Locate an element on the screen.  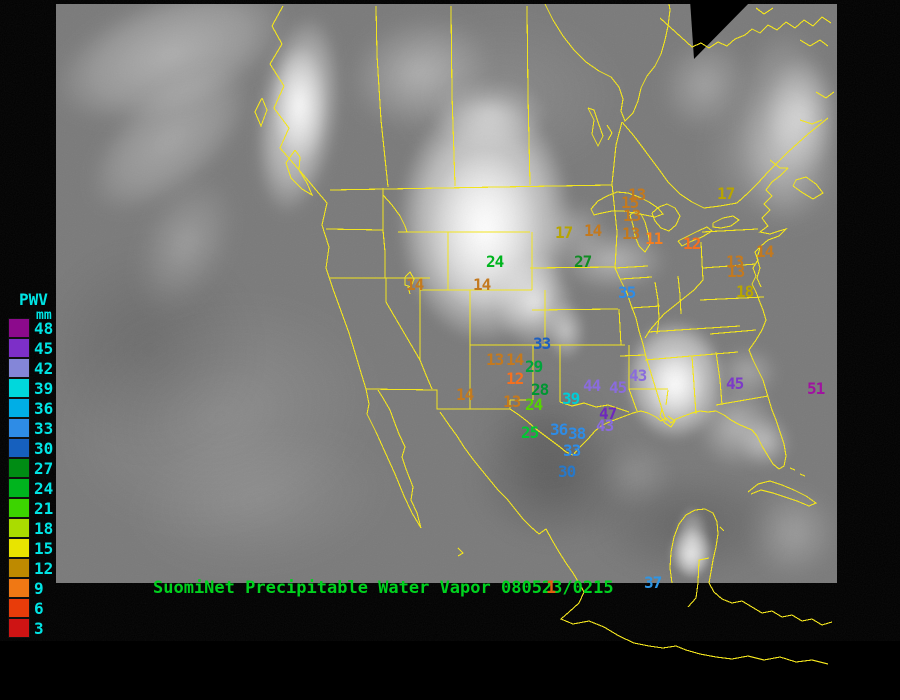
legend-value: 30 is located at coordinates (44, 448).